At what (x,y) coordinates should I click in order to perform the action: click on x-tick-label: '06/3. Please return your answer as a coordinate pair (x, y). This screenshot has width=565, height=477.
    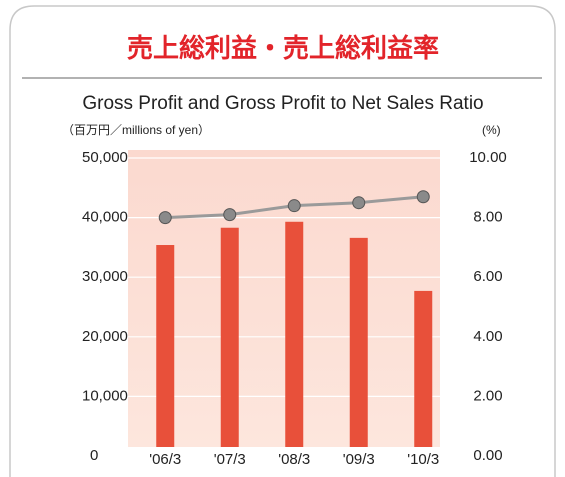
    Looking at the image, I should click on (165, 459).